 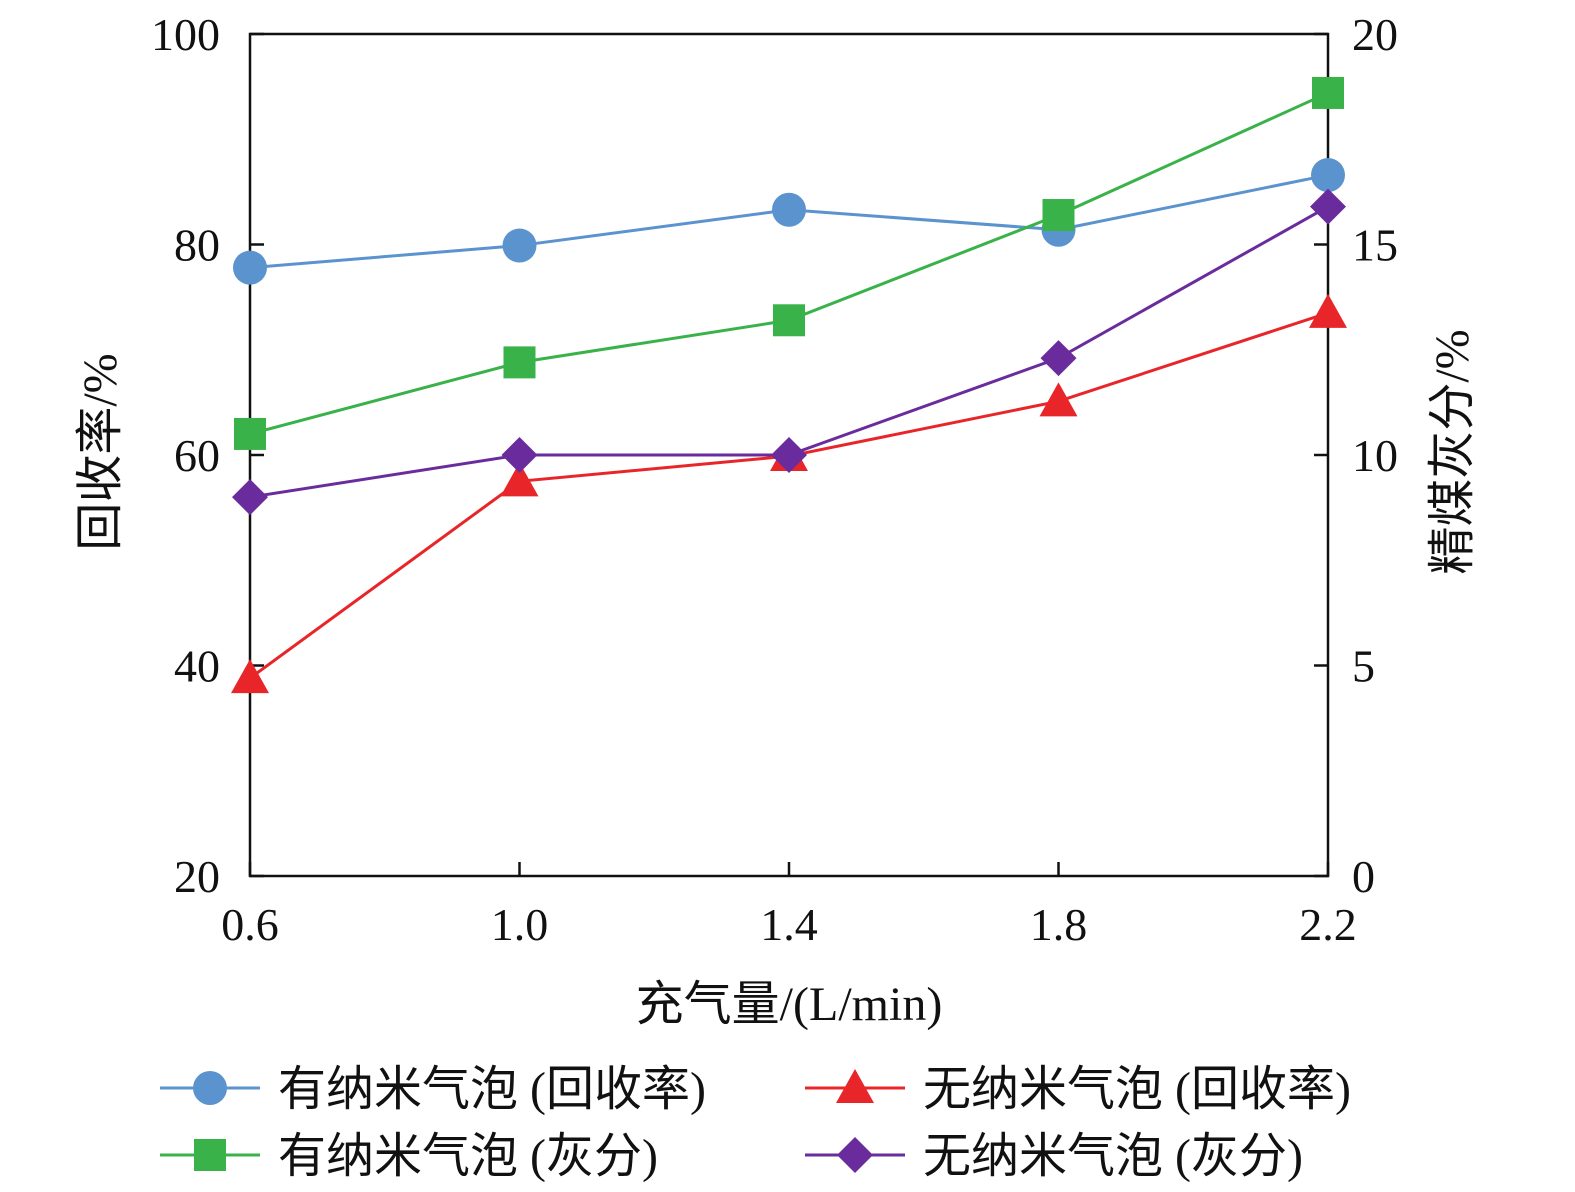 What do you see at coordinates (197, 876) in the screenshot?
I see `y-left-tick-label: 20` at bounding box center [197, 876].